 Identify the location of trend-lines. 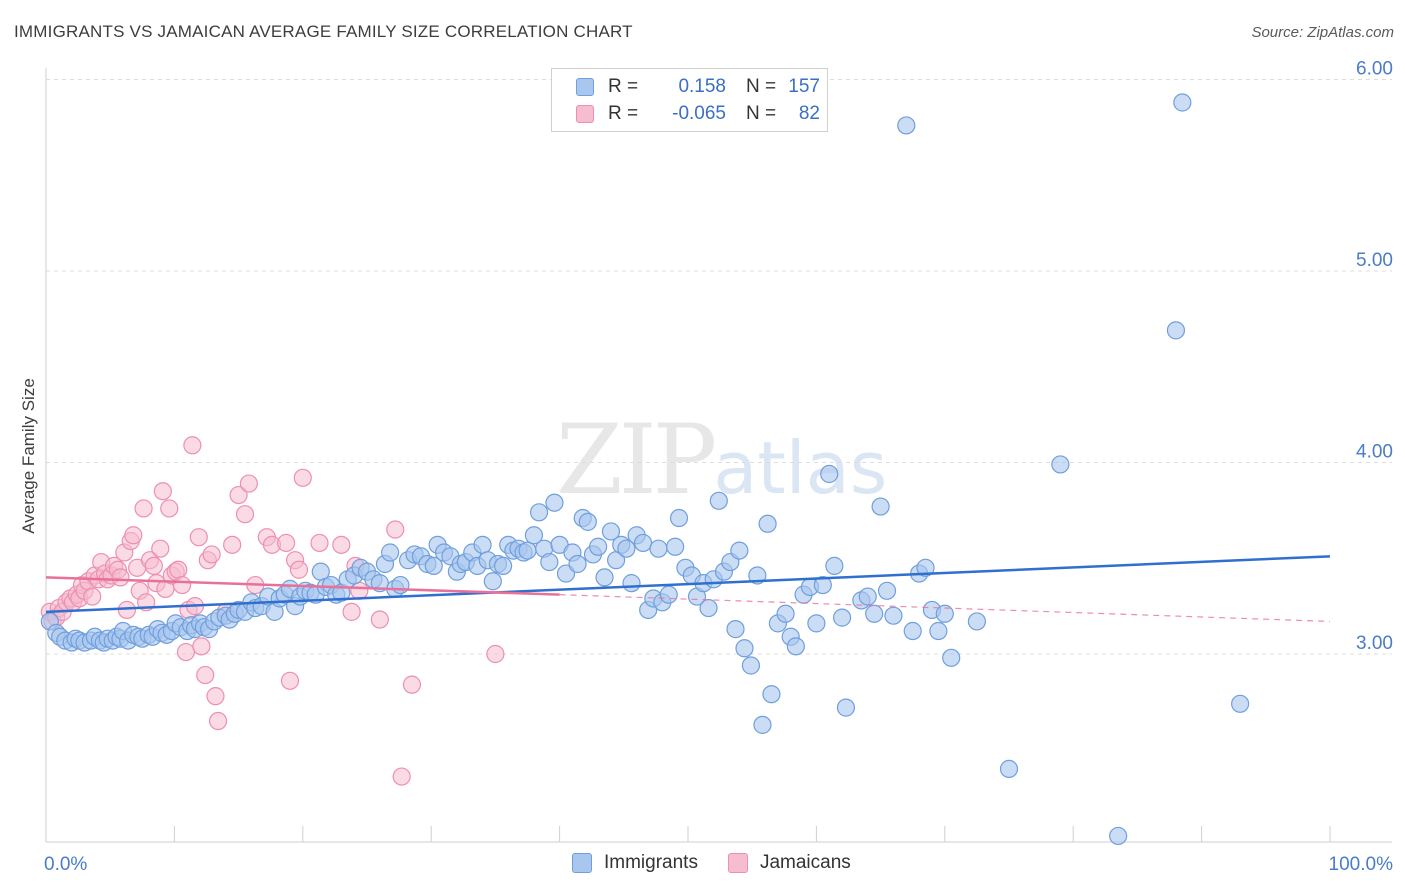
(688, 589).